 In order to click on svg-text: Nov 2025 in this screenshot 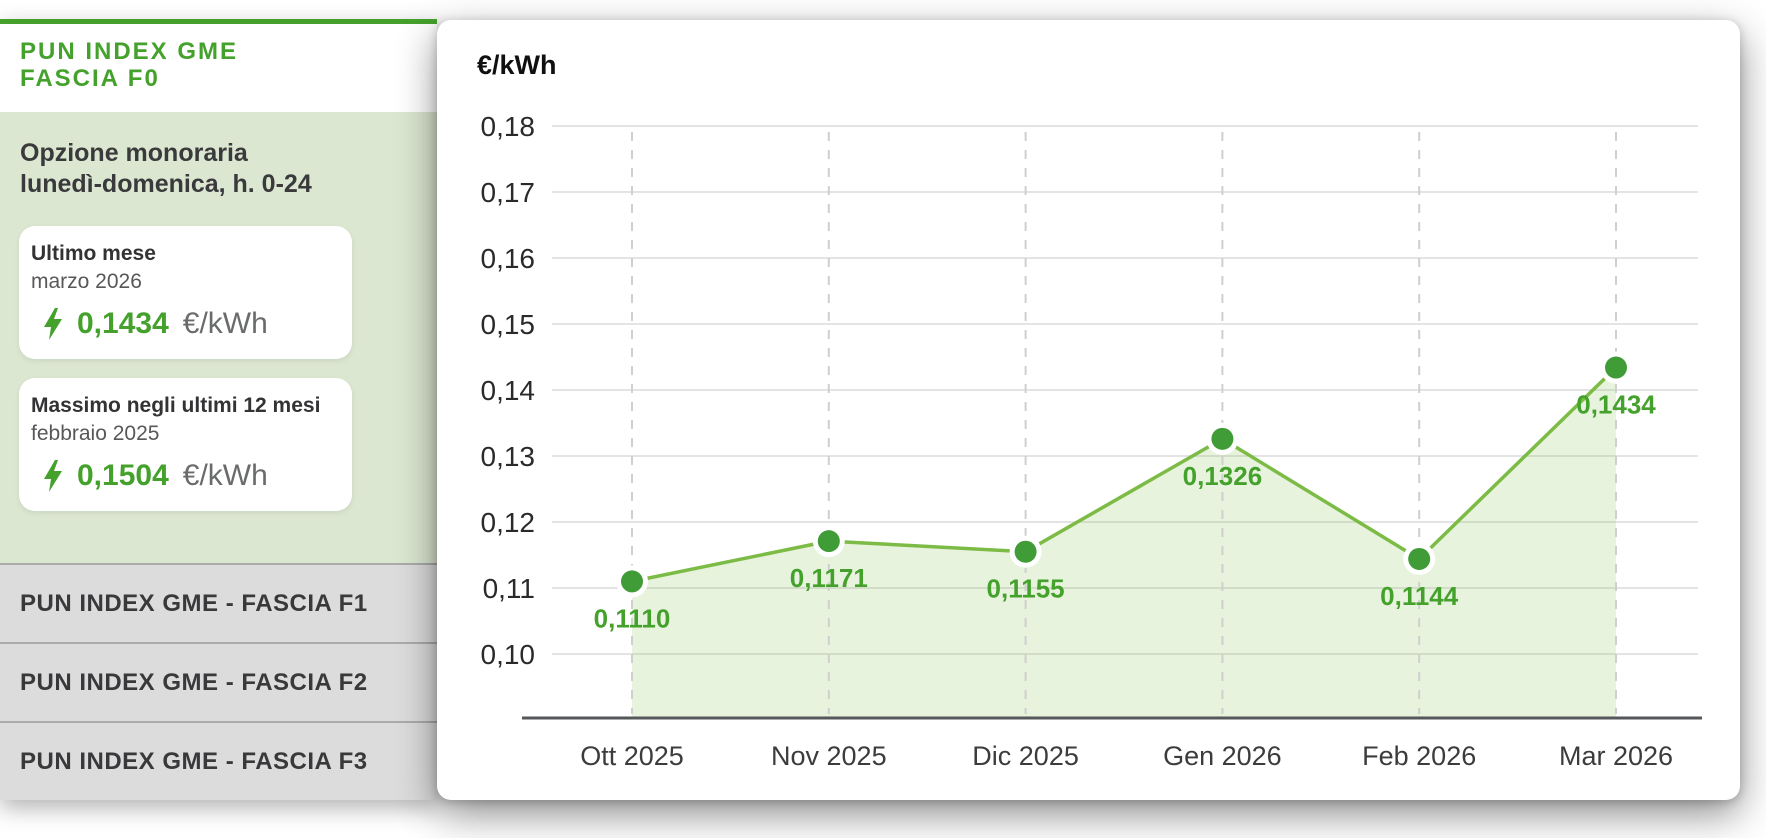, I will do `click(829, 756)`.